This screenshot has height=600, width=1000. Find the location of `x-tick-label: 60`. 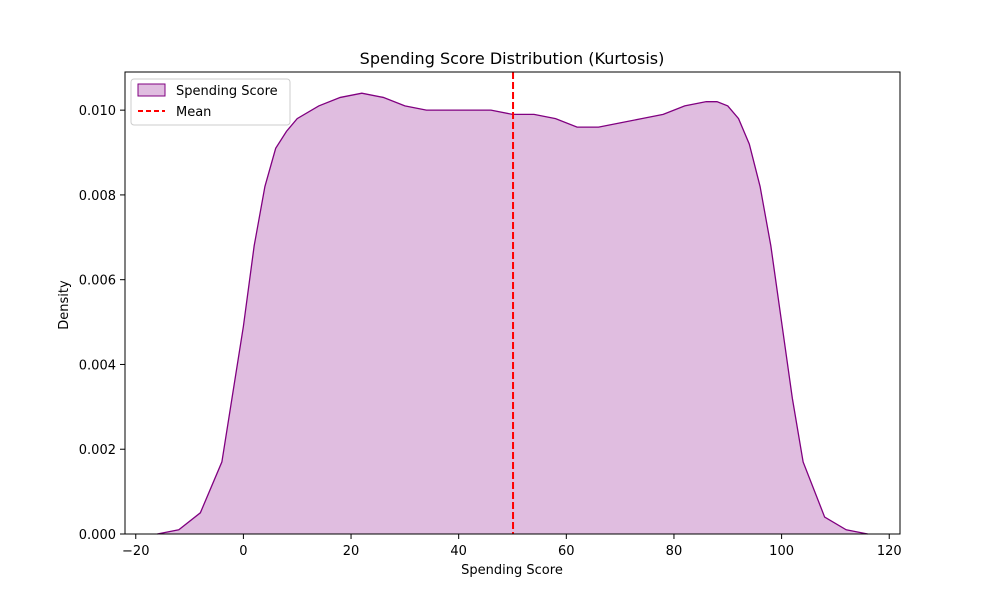

x-tick-label: 60 is located at coordinates (566, 551).